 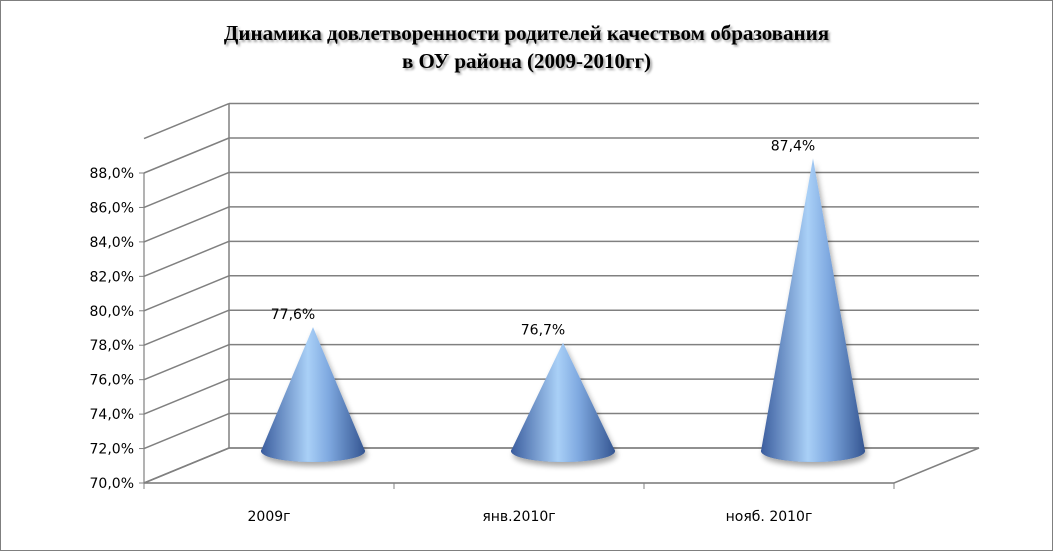 What do you see at coordinates (526, 61) in the screenshot?
I see `chart-title-line2: в ОУ района (2009-2010гг)` at bounding box center [526, 61].